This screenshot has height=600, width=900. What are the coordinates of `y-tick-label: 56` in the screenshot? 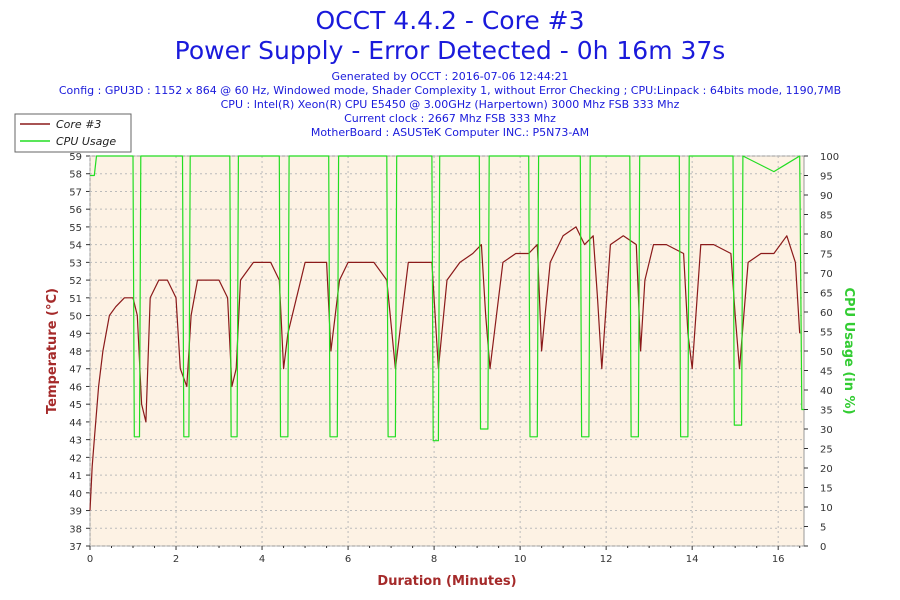 It's located at (75, 210).